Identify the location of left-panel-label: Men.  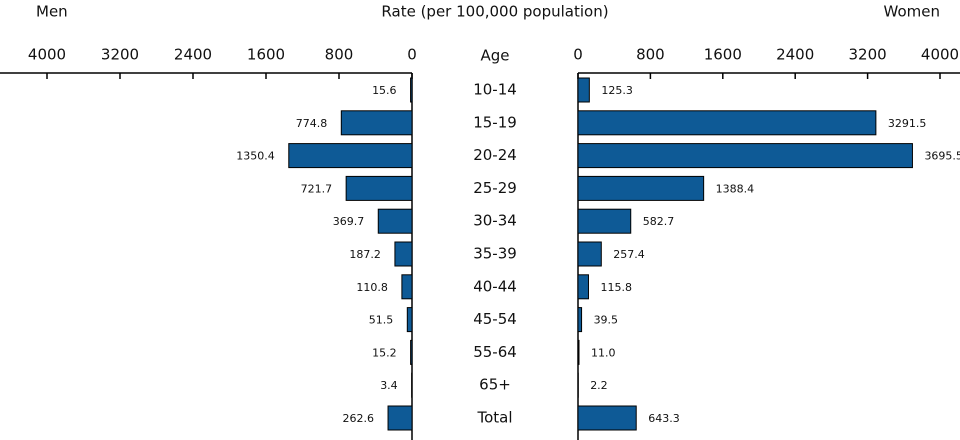
(52, 12).